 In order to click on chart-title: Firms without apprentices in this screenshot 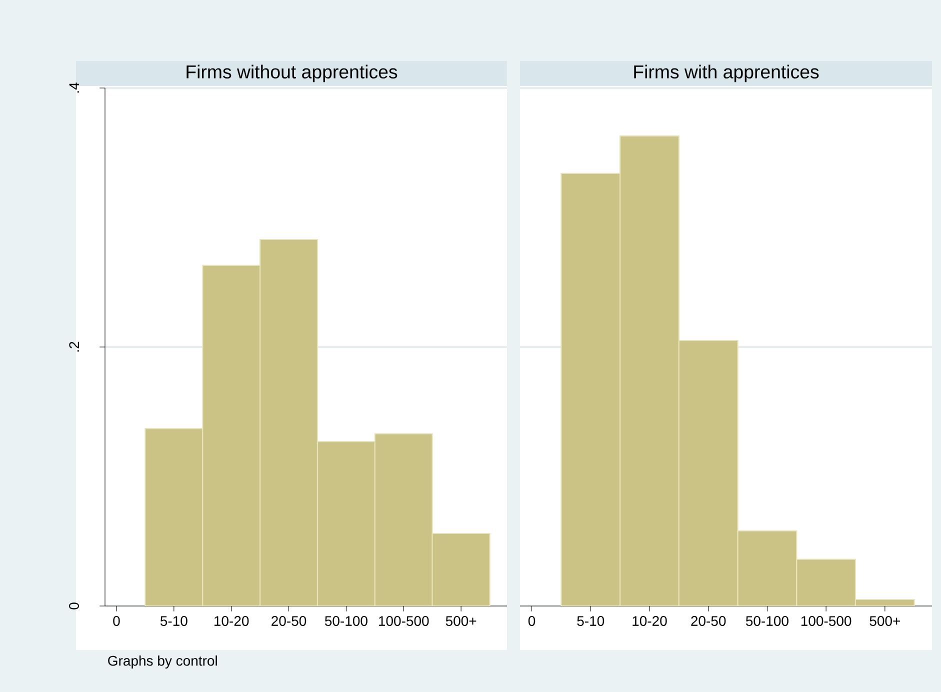, I will do `click(292, 73)`.